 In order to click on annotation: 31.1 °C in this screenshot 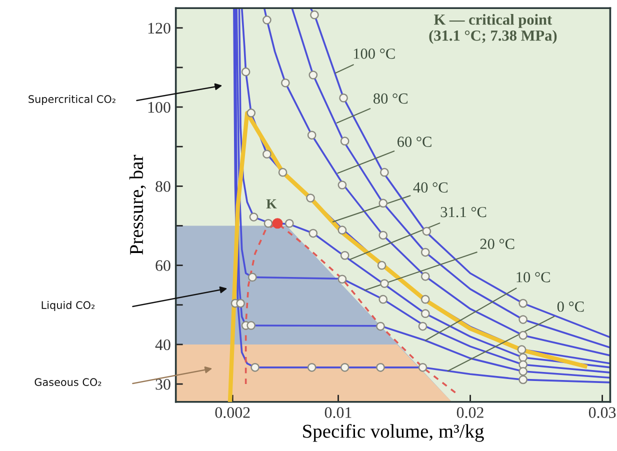, I will do `click(463, 212)`.